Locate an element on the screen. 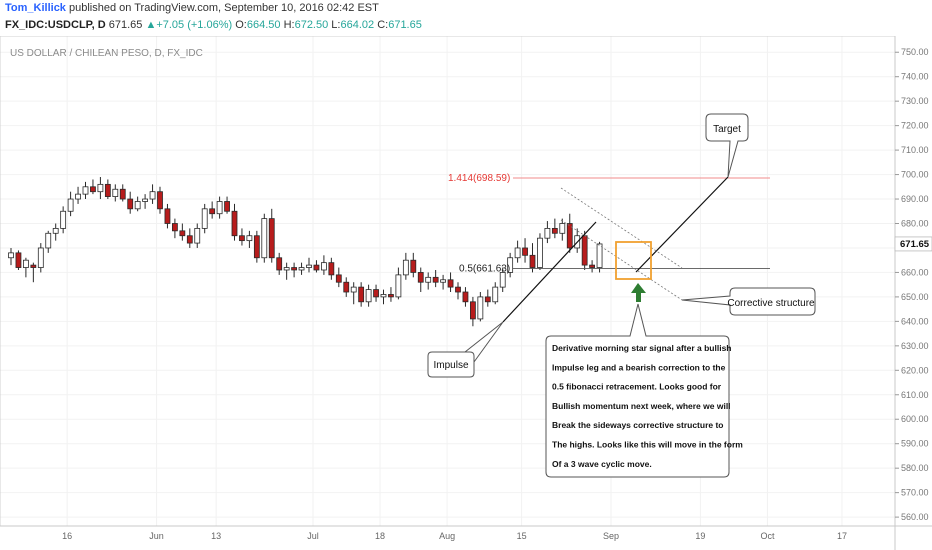 This screenshot has height=550, width=932. impulse-callout is located at coordinates (451, 364).